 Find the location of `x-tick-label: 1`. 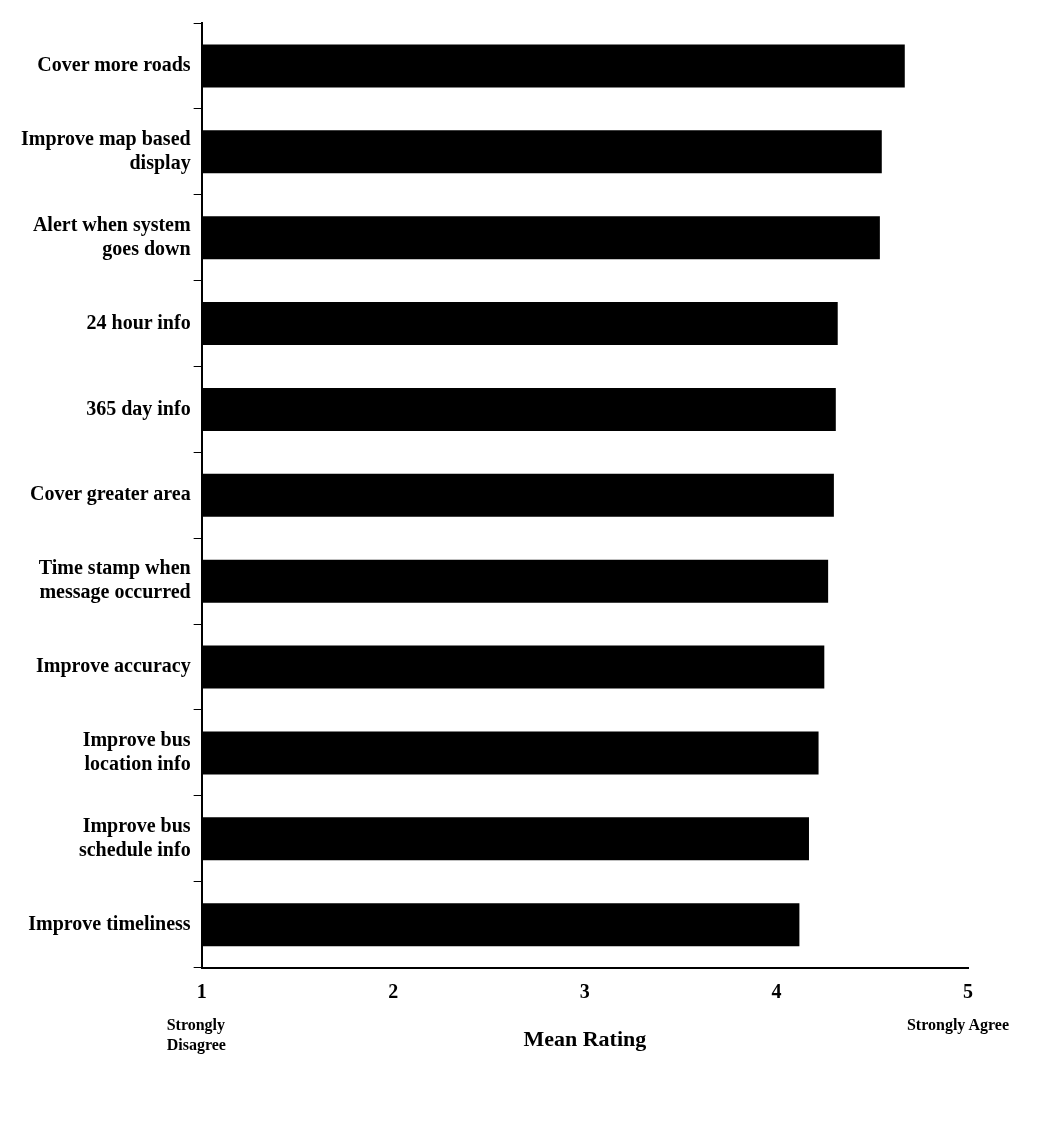

x-tick-label: 1 is located at coordinates (201, 990).